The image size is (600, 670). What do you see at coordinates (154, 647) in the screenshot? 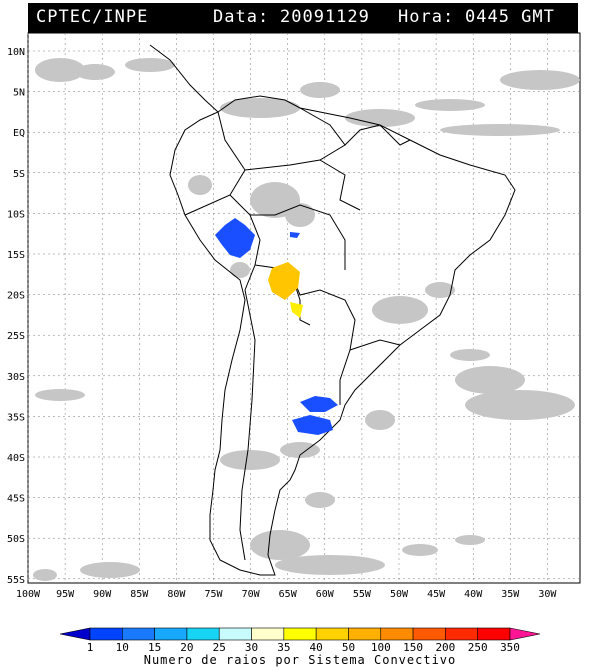
I see `legend-tick-label: 15` at bounding box center [154, 647].